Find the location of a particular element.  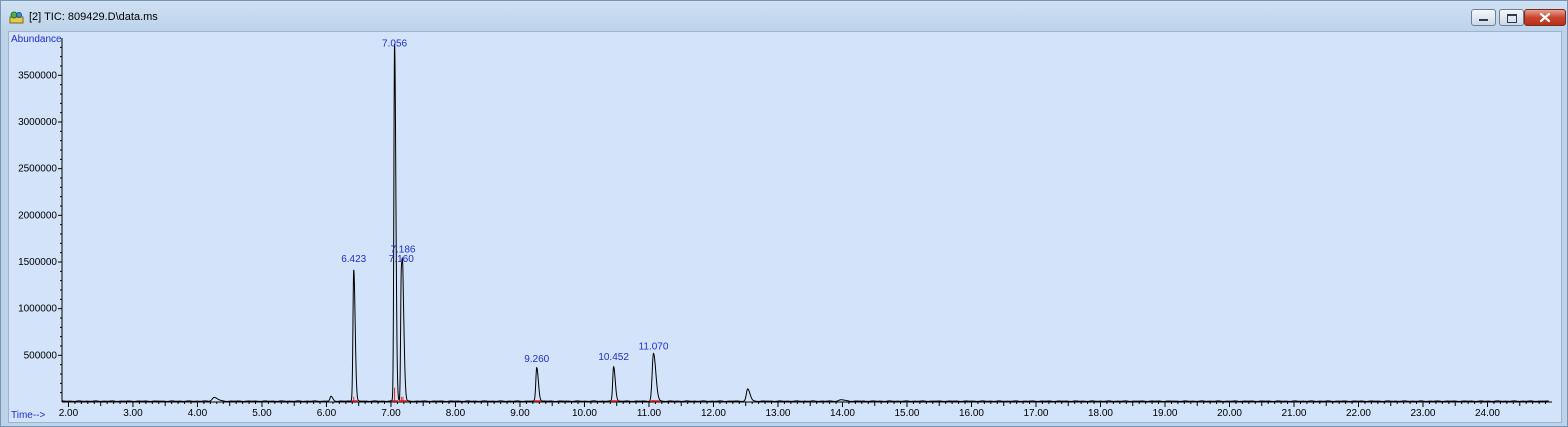

y-tick-label: 3500000 is located at coordinates (37, 75).